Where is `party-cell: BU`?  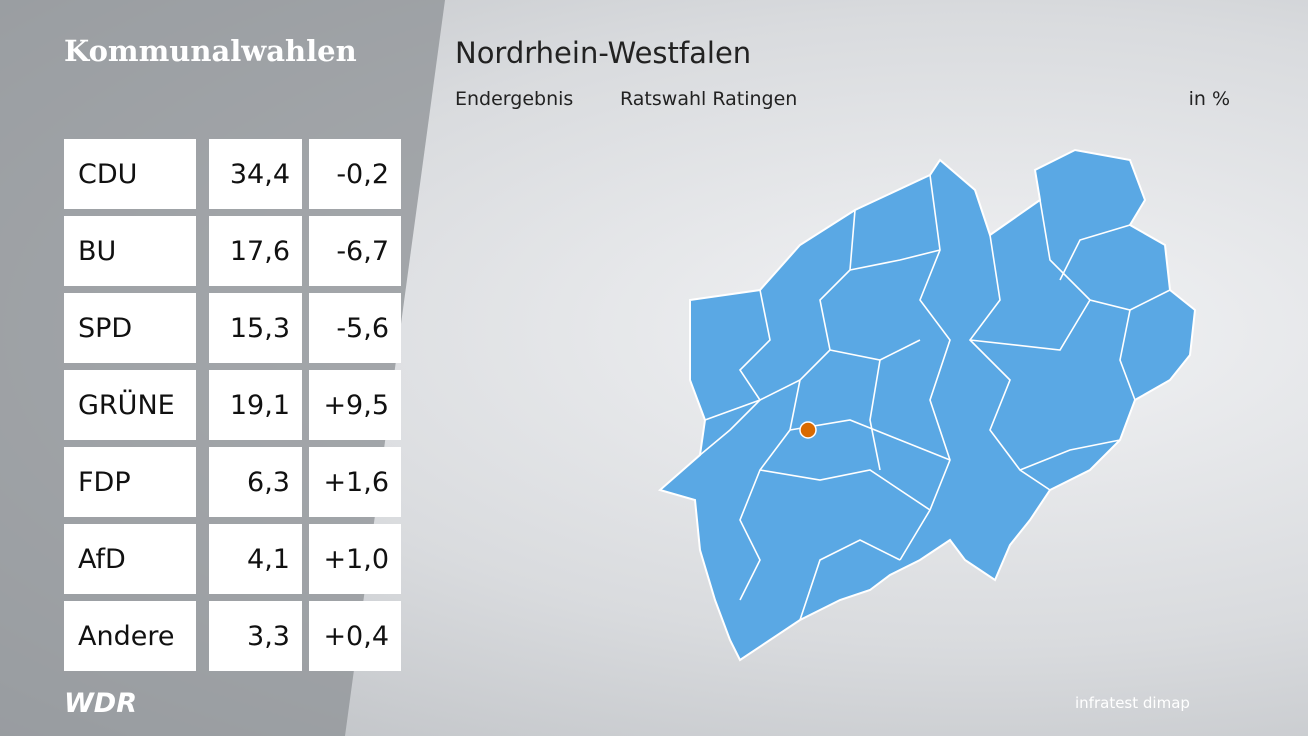 party-cell: BU is located at coordinates (130, 251).